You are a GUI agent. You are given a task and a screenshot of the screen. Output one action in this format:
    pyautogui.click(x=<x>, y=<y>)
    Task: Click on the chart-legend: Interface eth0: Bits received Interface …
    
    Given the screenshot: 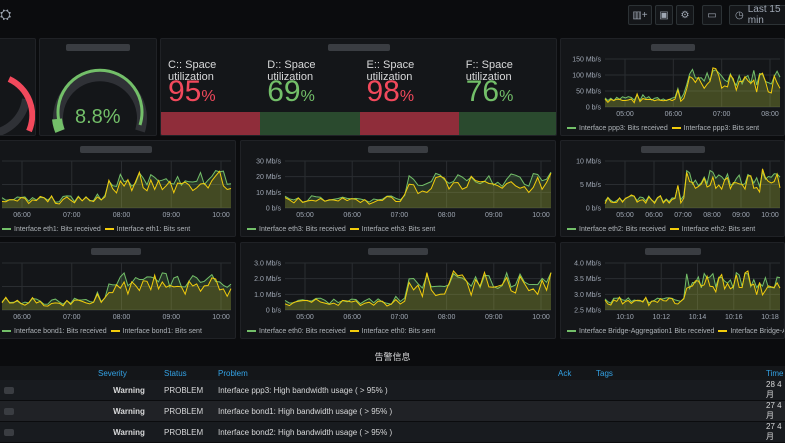 What is the action you would take?
    pyautogui.click(x=341, y=331)
    